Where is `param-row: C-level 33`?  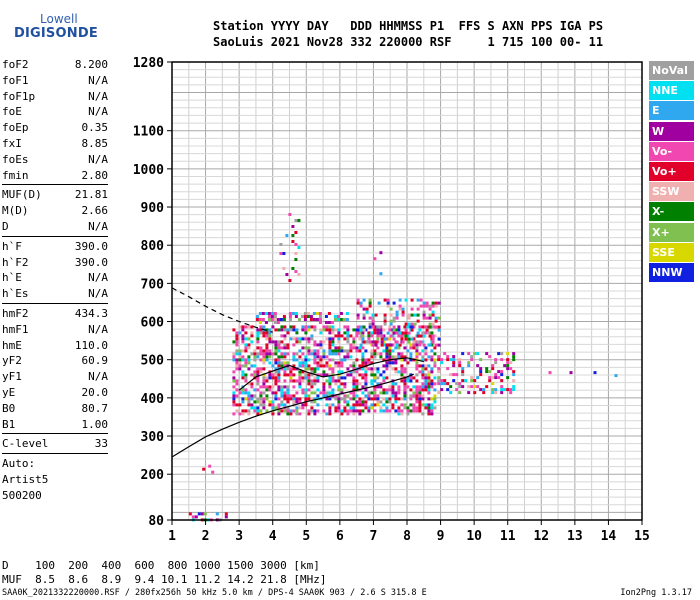
param-row: C-level 33 is located at coordinates (55, 444).